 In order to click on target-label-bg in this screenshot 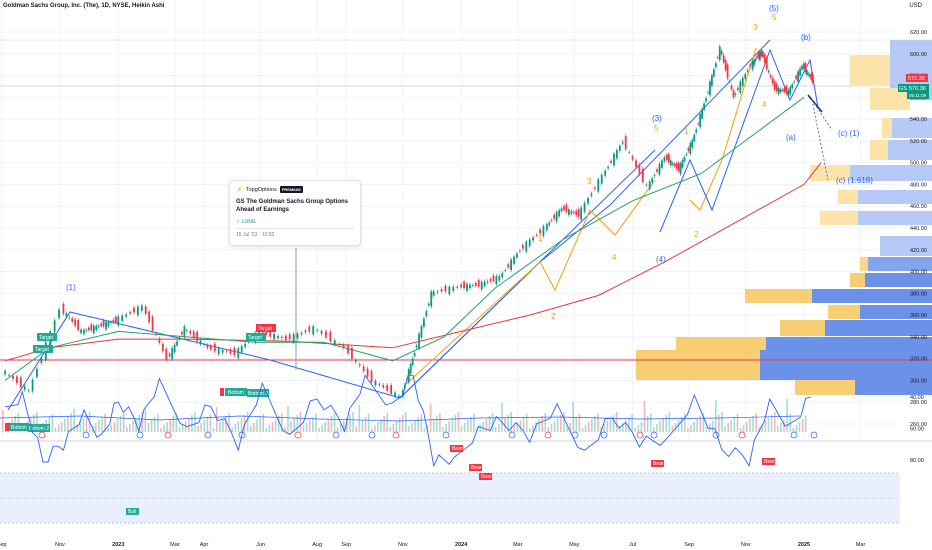, I will do `click(43, 349)`.